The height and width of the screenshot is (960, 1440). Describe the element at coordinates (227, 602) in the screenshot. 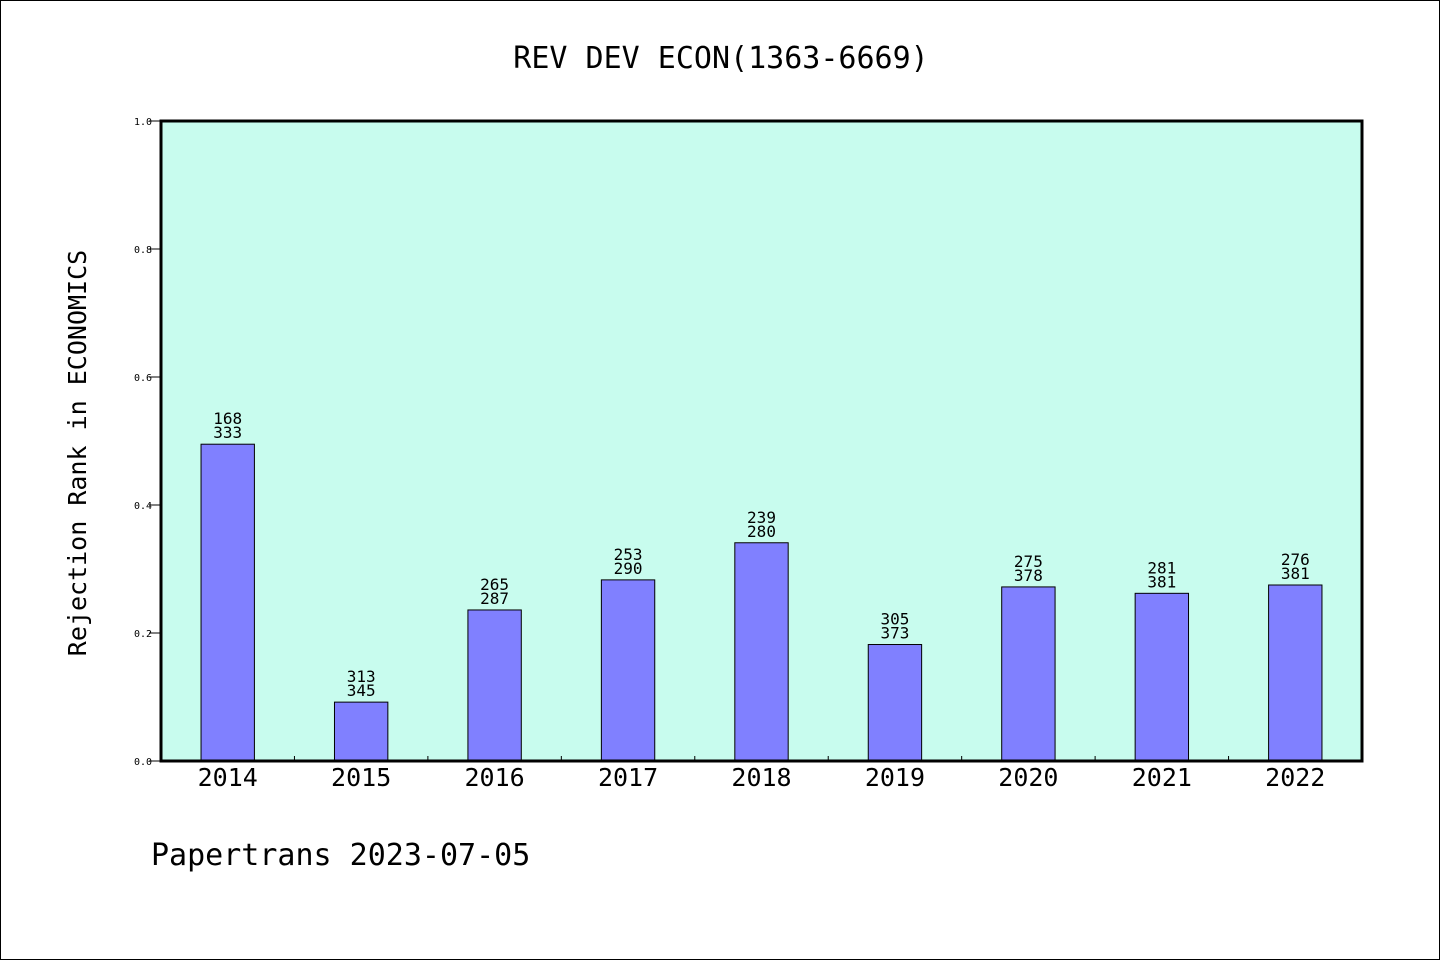

I see `bar-2014` at that location.